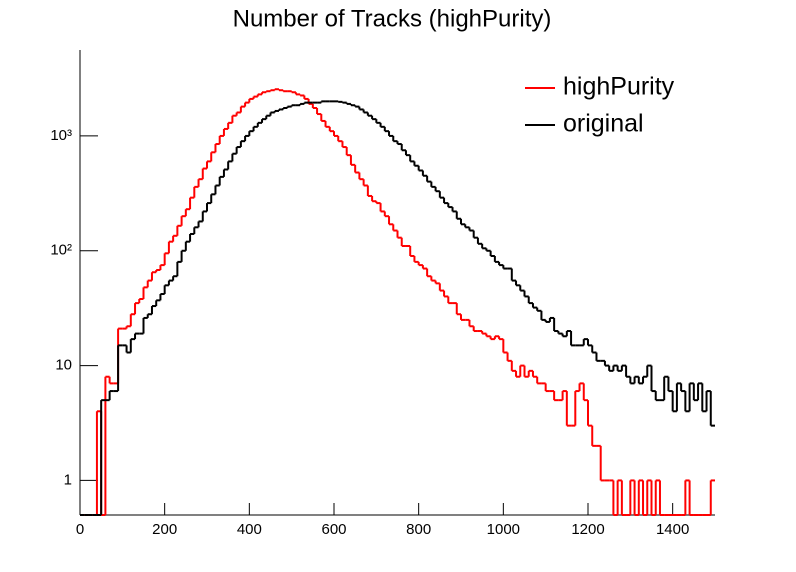  I want to click on x-tick-label: 1200, so click(587, 529).